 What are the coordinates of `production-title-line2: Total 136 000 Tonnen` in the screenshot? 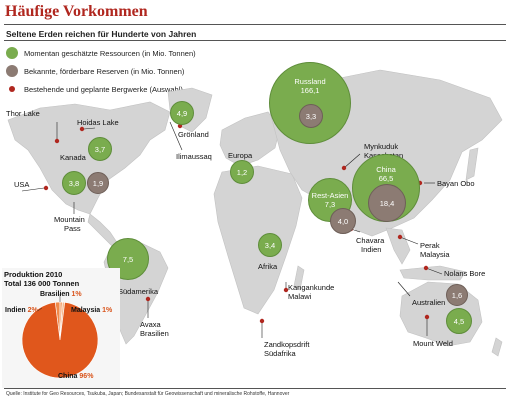 It's located at (42, 283).